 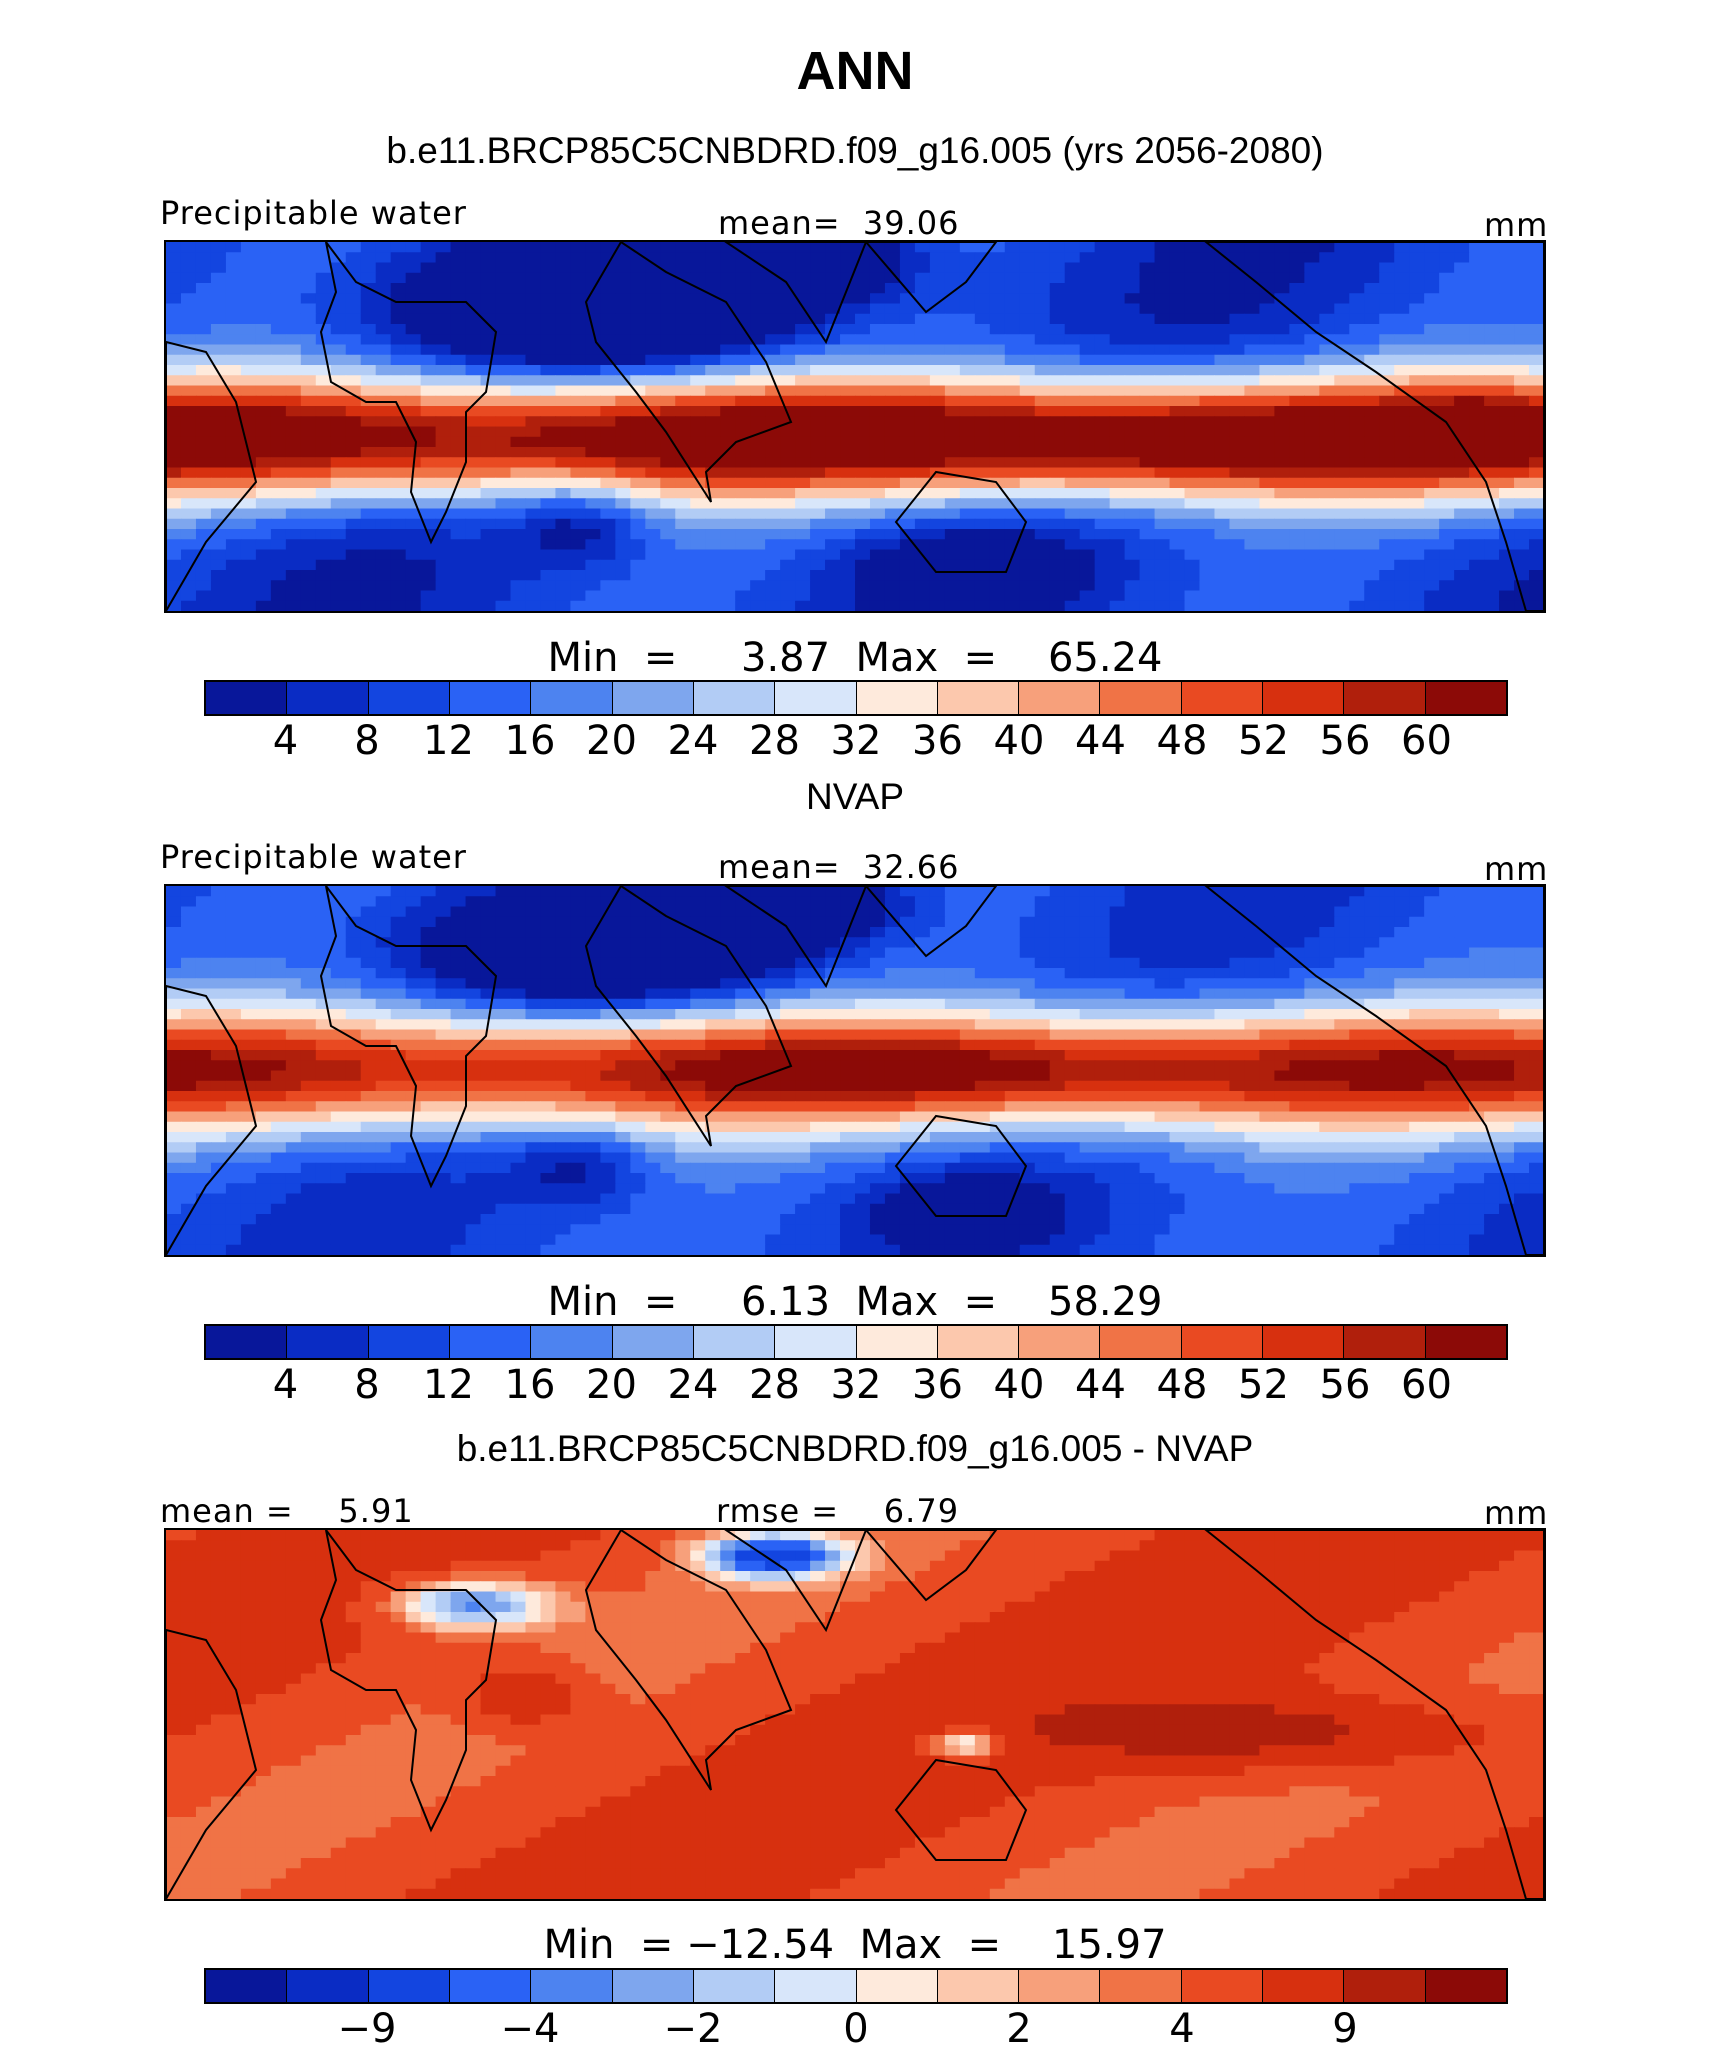 I want to click on panel-1-colorbar-ticks: 4 8 12 16 20 24 28 32 36 40 44 48 52 56 60, so click(x=856, y=741).